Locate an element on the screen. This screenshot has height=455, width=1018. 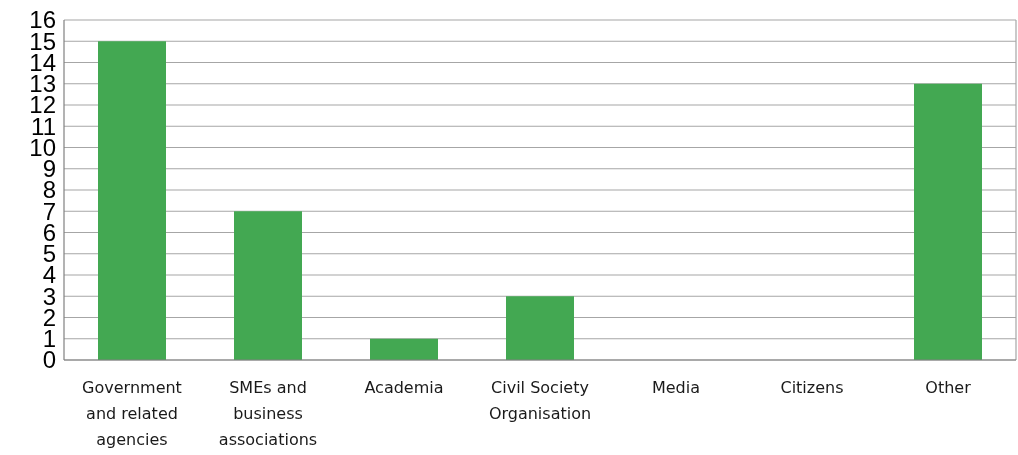
x-tick-label: Media is located at coordinates (676, 387).